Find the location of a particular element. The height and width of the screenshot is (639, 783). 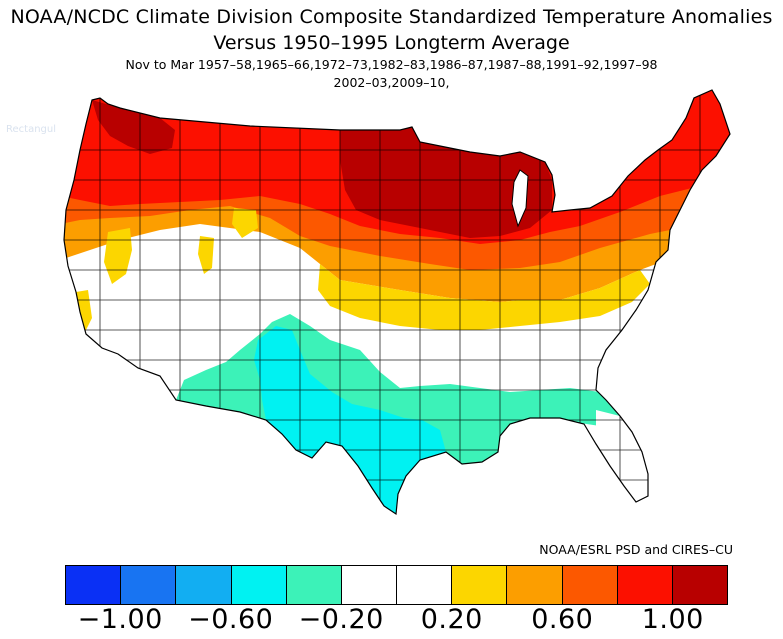

rectangle-tool-overlay: Rectangul is located at coordinates (31, 129).